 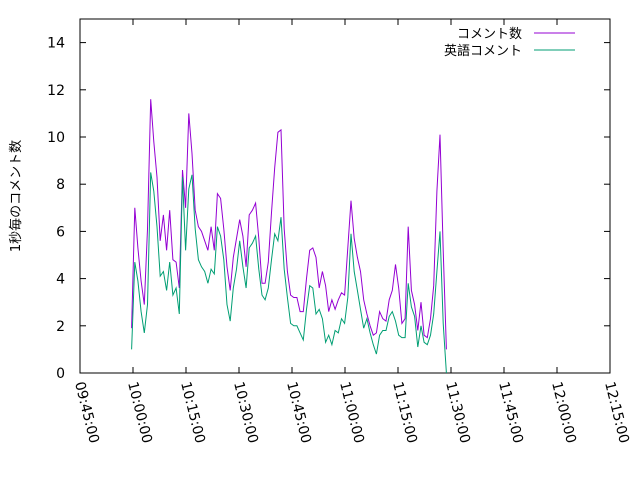 What do you see at coordinates (139, 412) in the screenshot?
I see `x-tick-label: 10:00:00` at bounding box center [139, 412].